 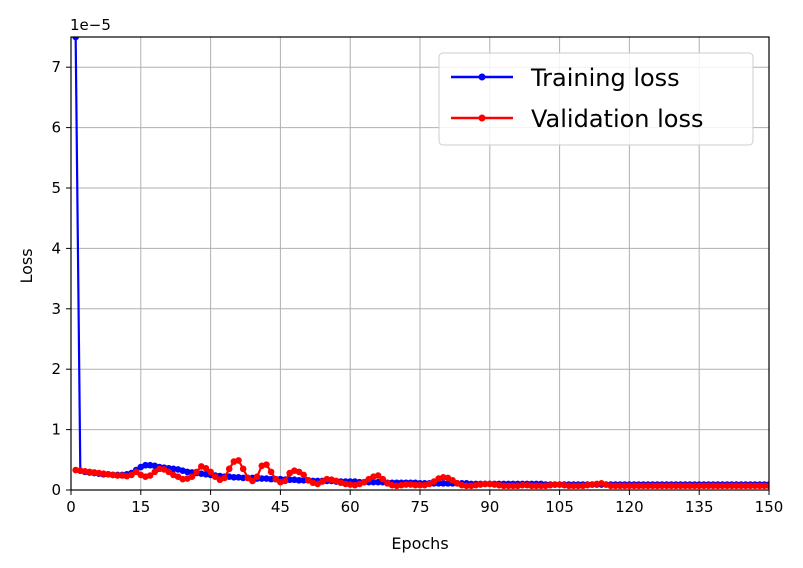 What do you see at coordinates (210, 507) in the screenshot?
I see `x-tick-label: 30` at bounding box center [210, 507].